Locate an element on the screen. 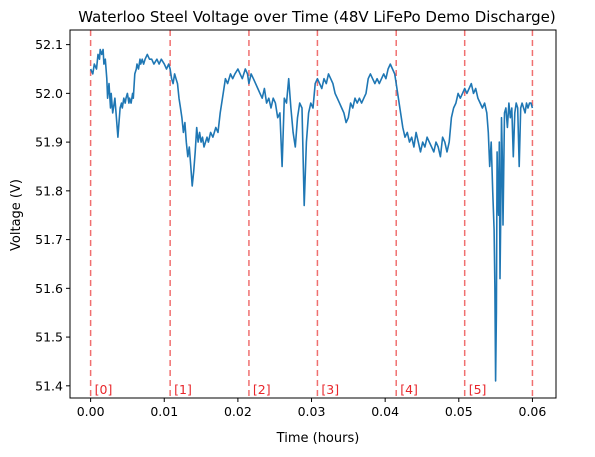 Image resolution: width=595 pixels, height=457 pixels. y-tick-label-0: 51.4 is located at coordinates (49, 385).